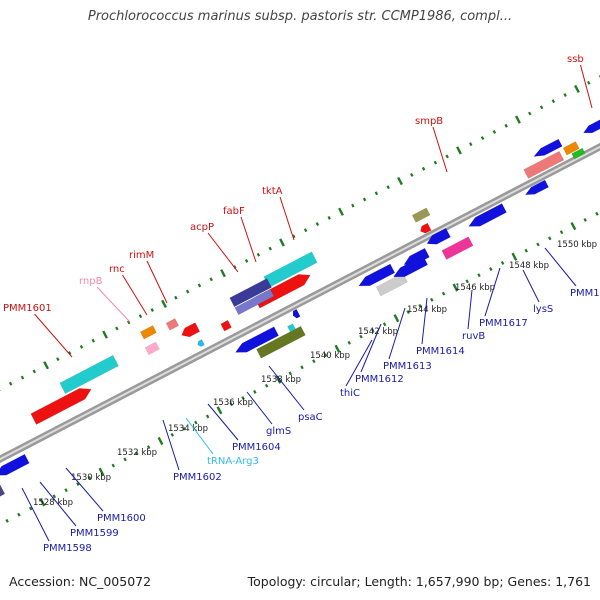 The height and width of the screenshot is (600, 600). I want to click on gene-label: thiC, so click(350, 393).